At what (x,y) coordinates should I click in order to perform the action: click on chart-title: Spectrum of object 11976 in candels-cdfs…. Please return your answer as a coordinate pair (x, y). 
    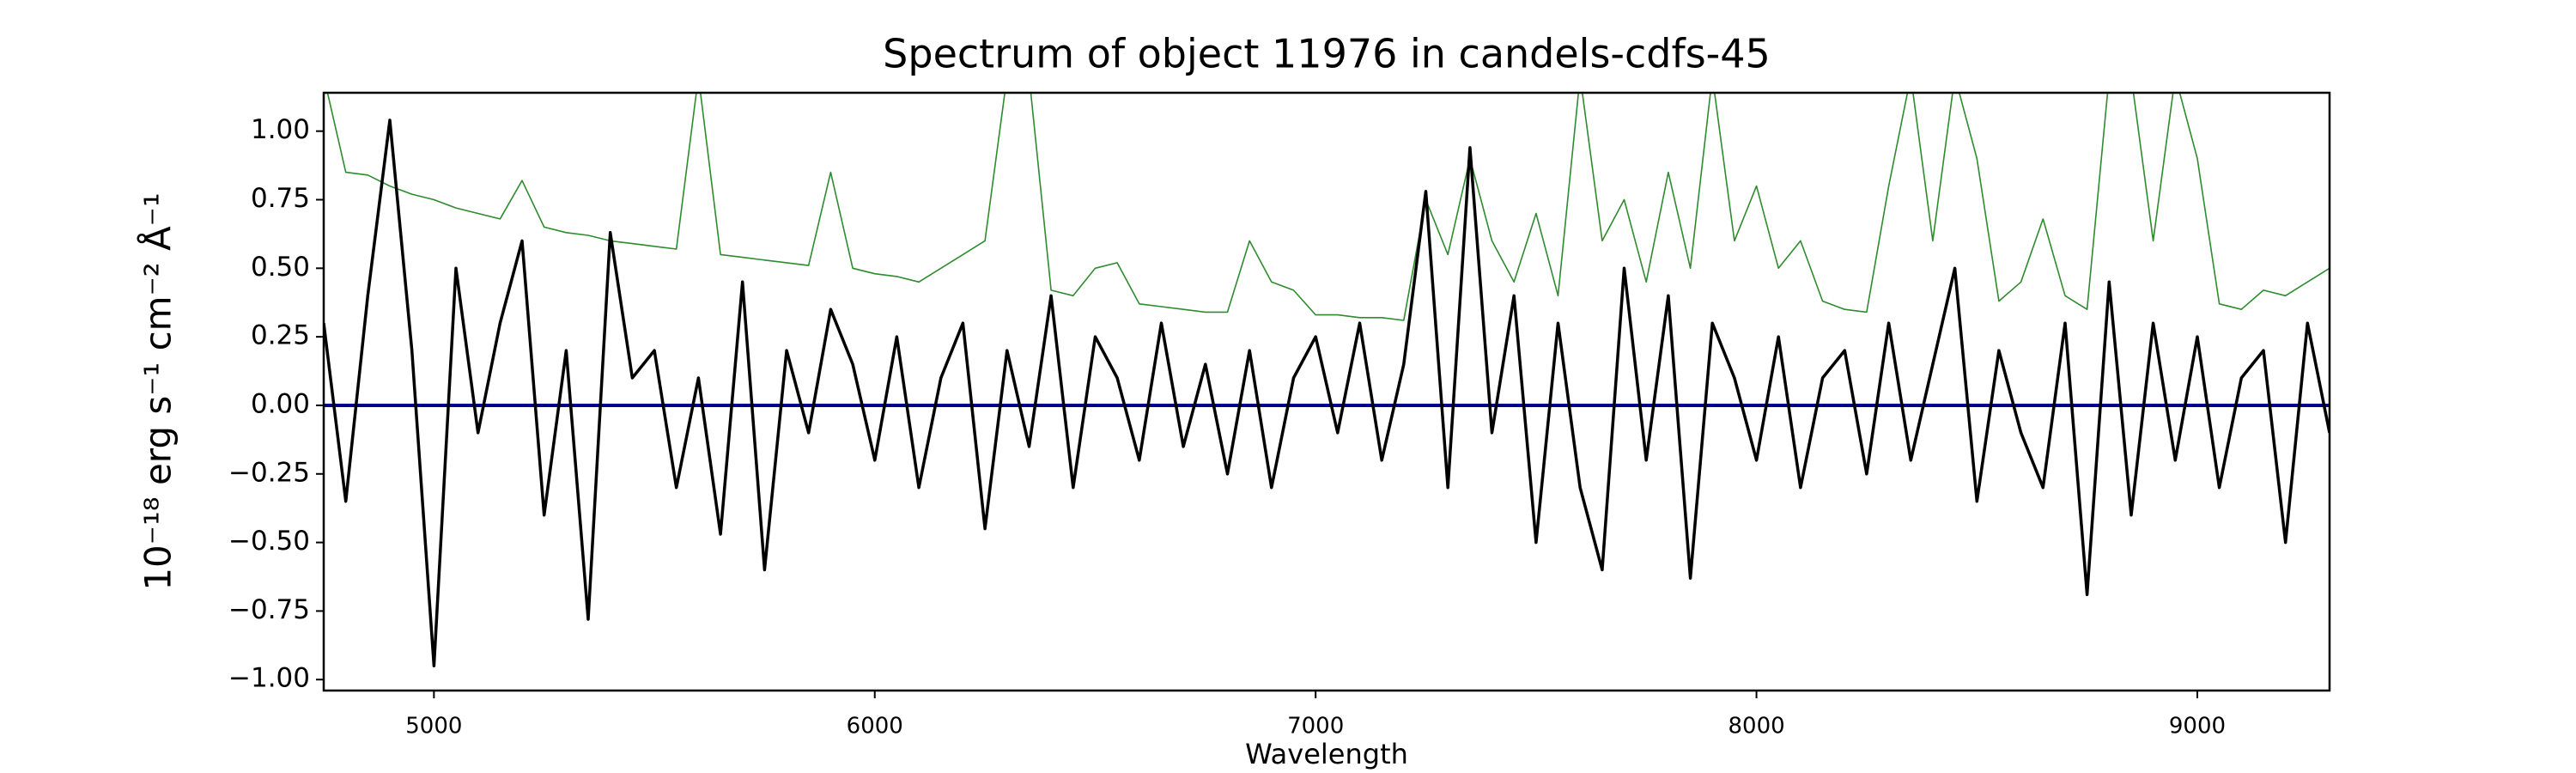
    Looking at the image, I should click on (1327, 54).